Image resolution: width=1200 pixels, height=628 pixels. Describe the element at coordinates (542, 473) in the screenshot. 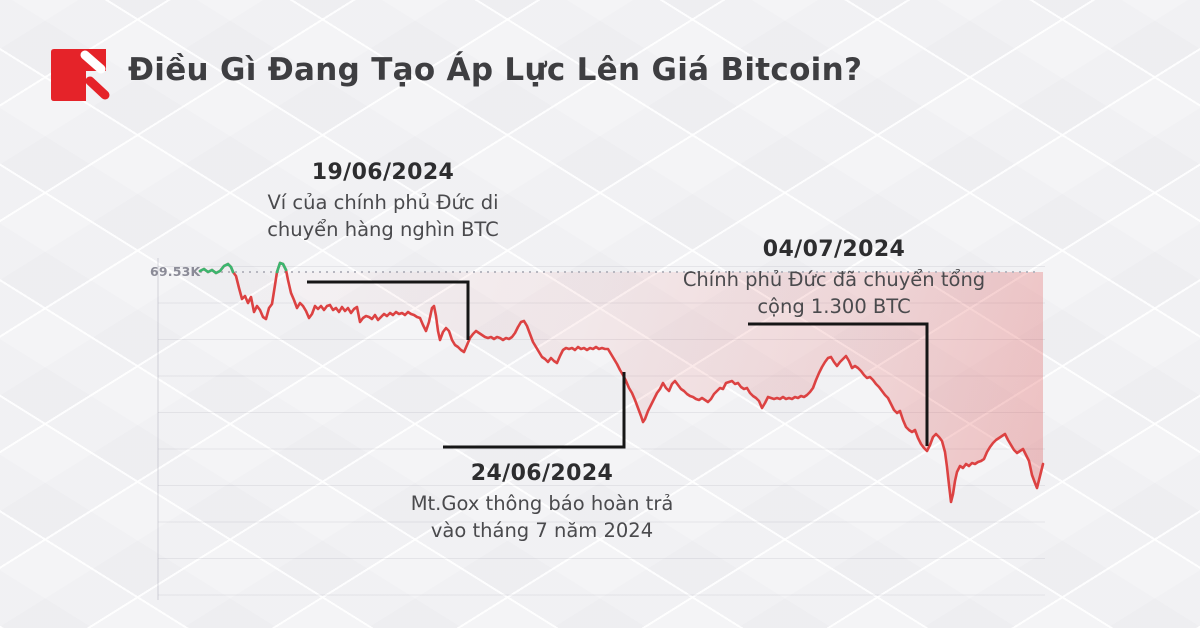

I see `annotation-date: 24/06/2024` at that location.